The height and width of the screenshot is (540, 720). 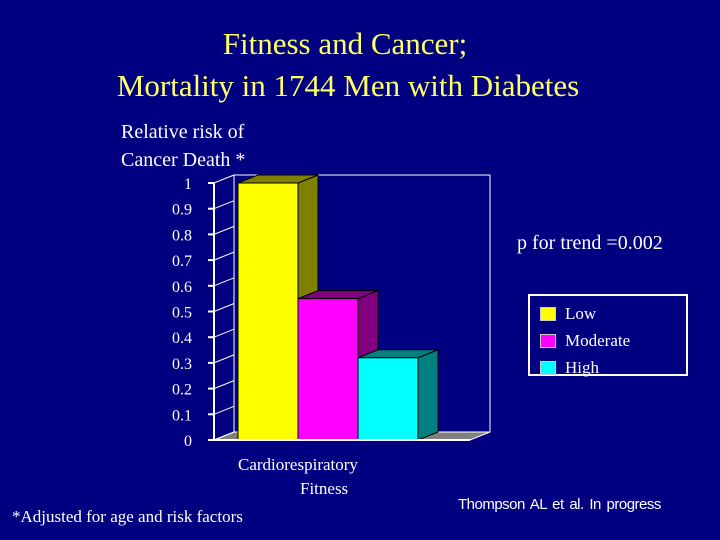 I want to click on x-axis-label: Cardiorespiratory Fitness, so click(x=308, y=477).